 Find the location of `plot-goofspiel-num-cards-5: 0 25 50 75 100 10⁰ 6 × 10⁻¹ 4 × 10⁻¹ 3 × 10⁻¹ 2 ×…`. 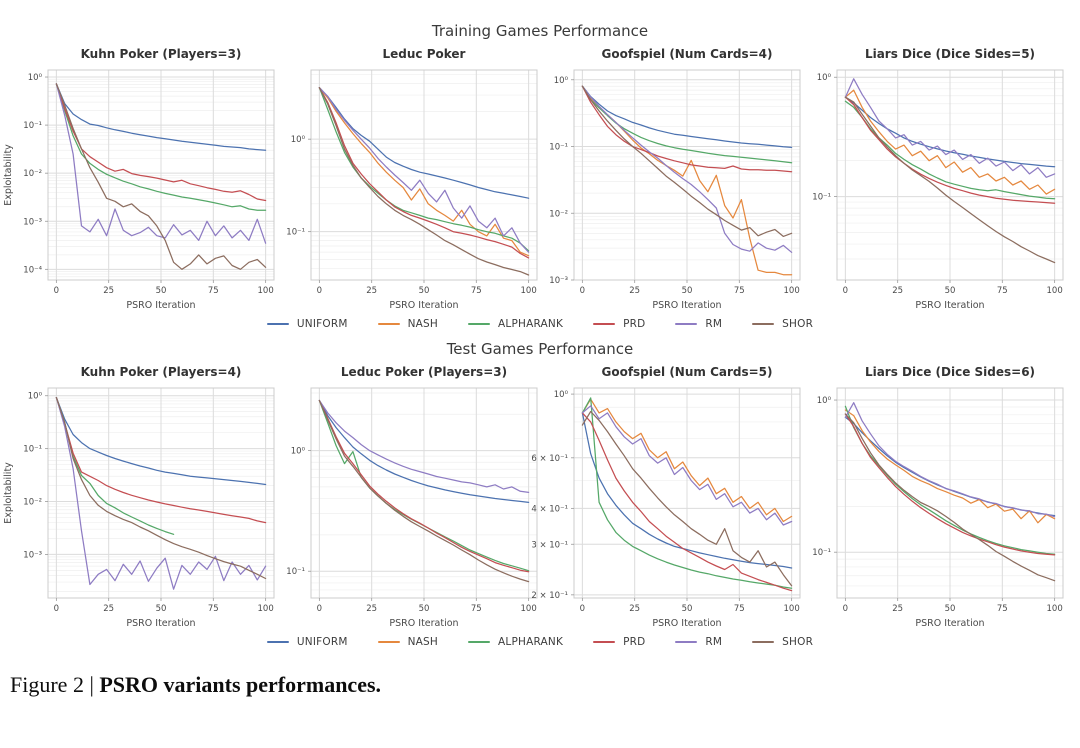

plot-goofspiel-num-cards-5: 0 25 50 75 100 10⁰ 6 × 10⁻¹ 4 × 10⁻¹ 3 × 10⁻¹ 2 ×… is located at coordinates (666, 497).